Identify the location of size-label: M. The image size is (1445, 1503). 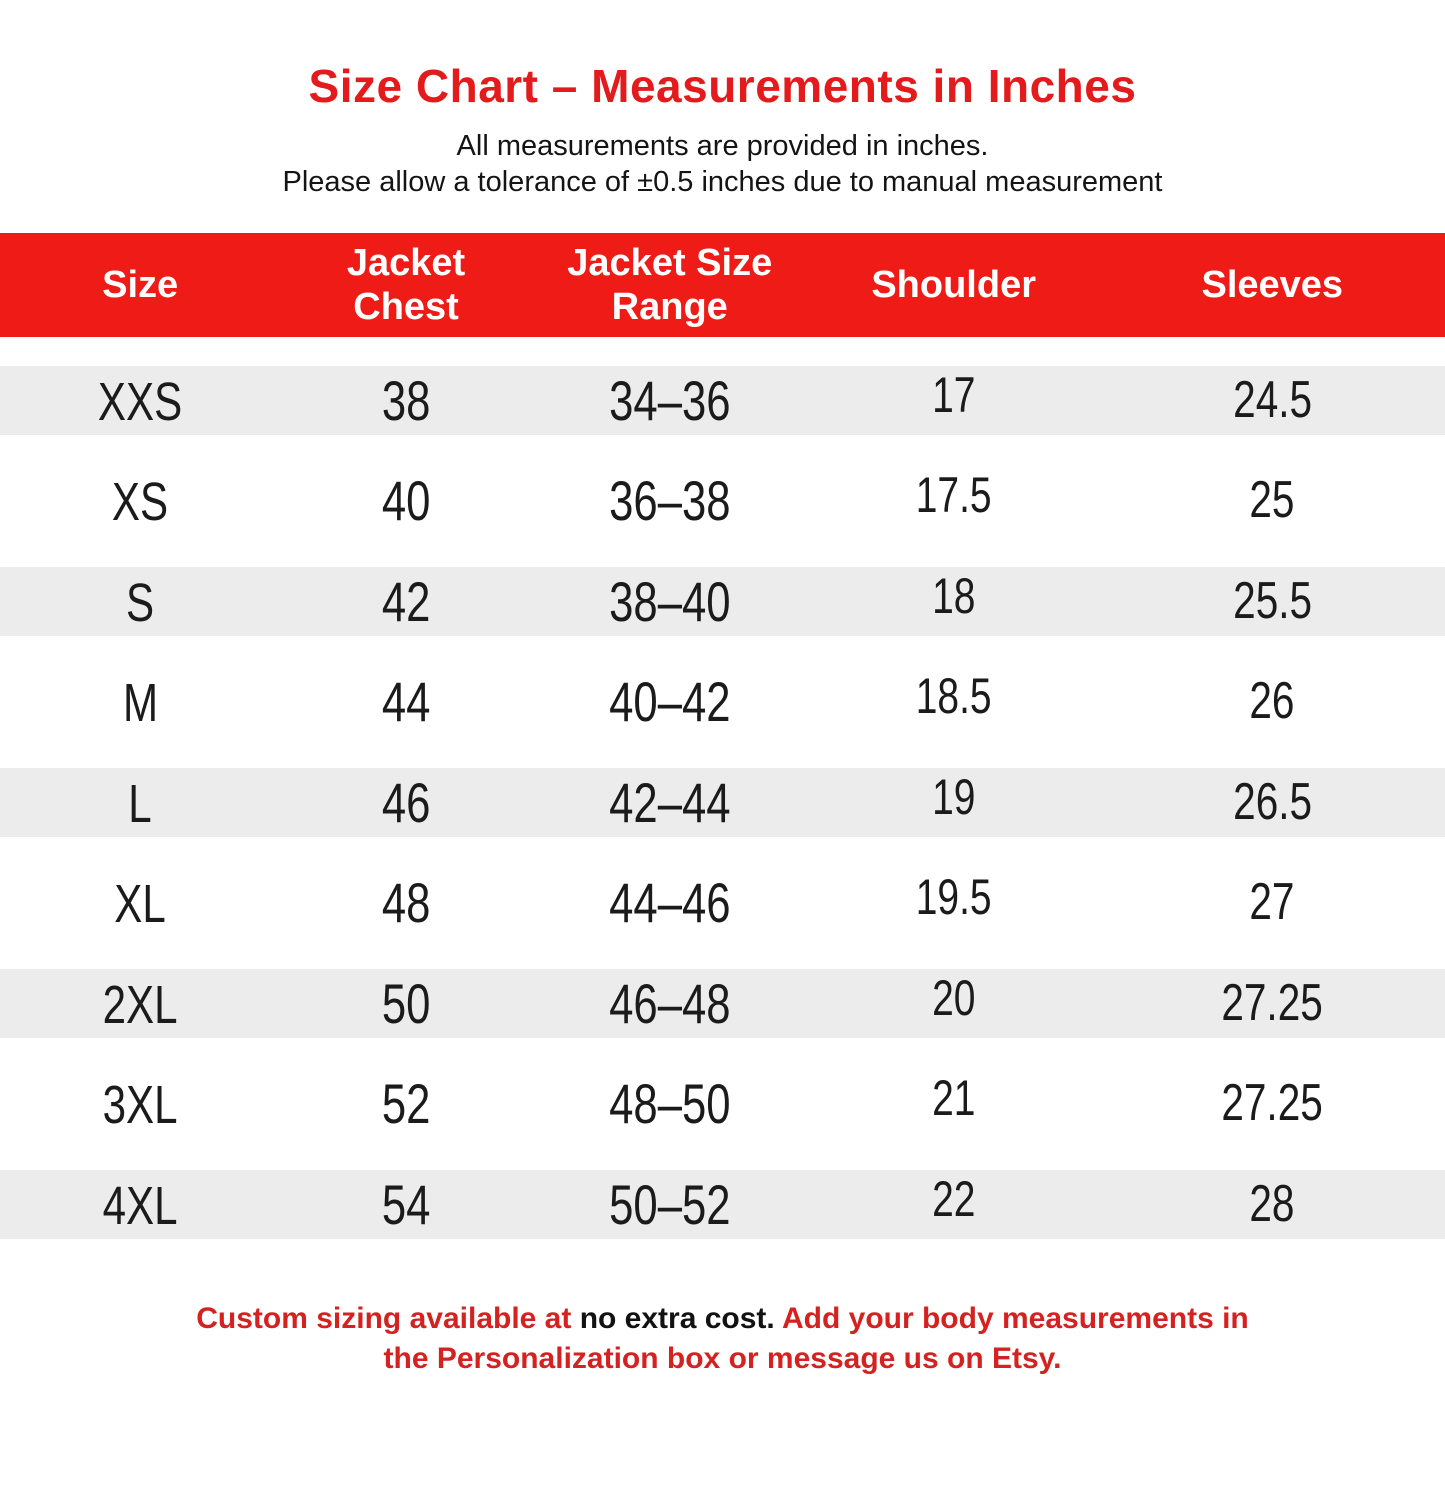
(140, 703).